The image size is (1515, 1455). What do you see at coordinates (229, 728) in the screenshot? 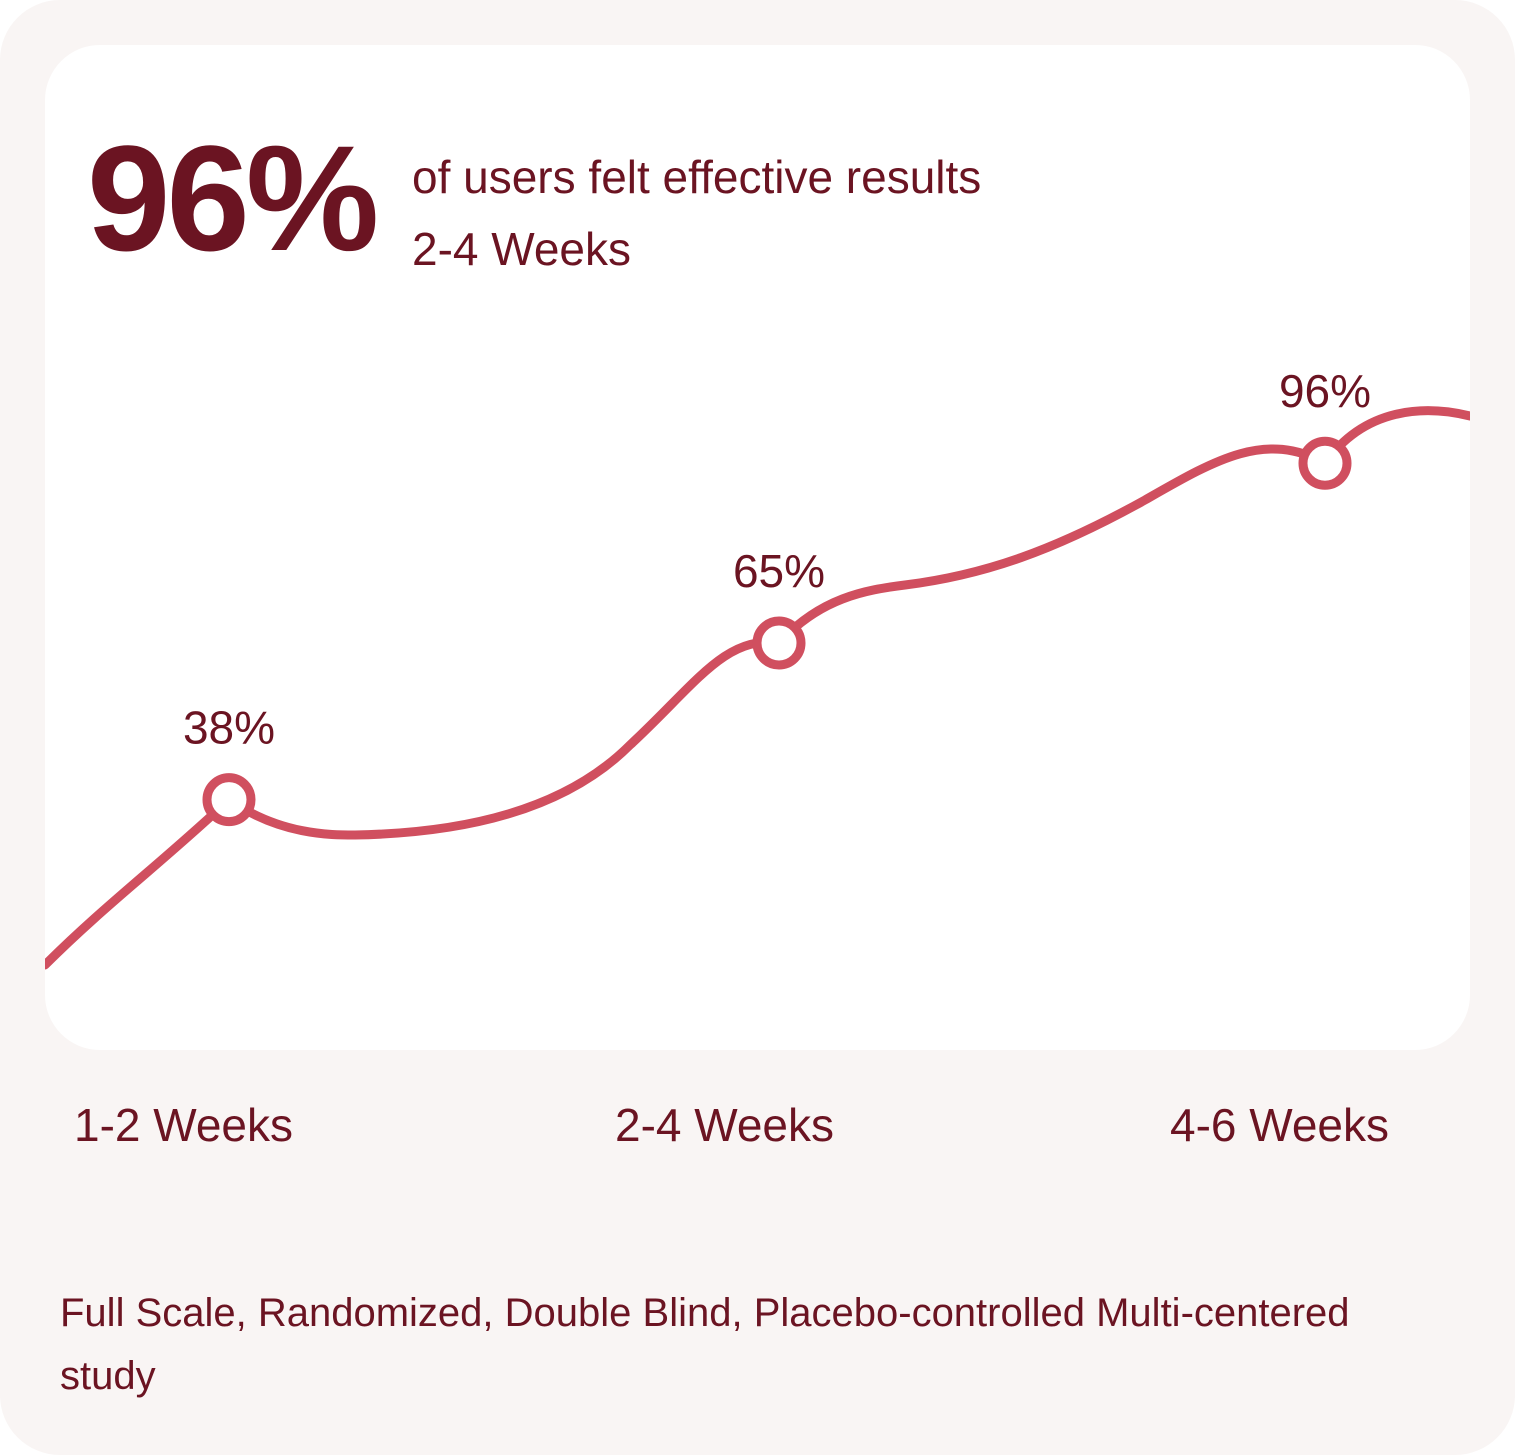
I see `data-point-label: 38%` at bounding box center [229, 728].